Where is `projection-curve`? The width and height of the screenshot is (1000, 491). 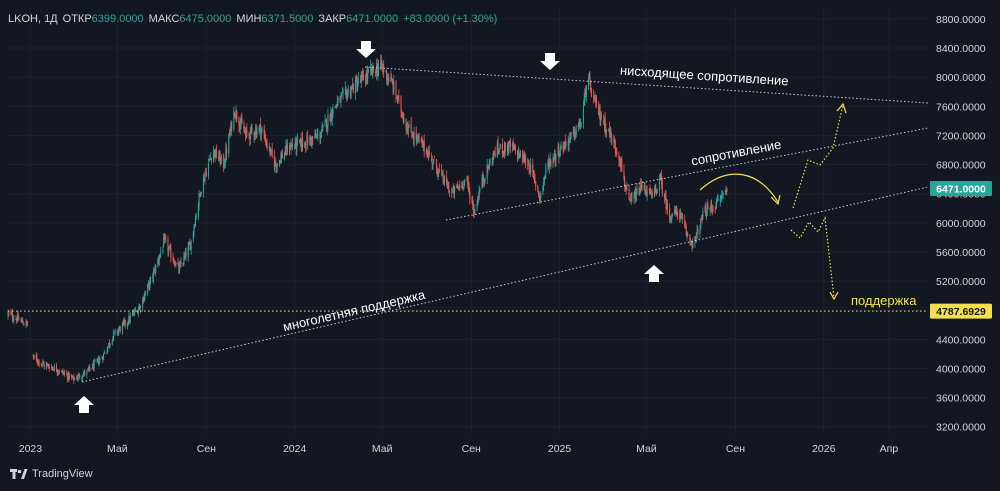
projection-curve is located at coordinates (739, 188).